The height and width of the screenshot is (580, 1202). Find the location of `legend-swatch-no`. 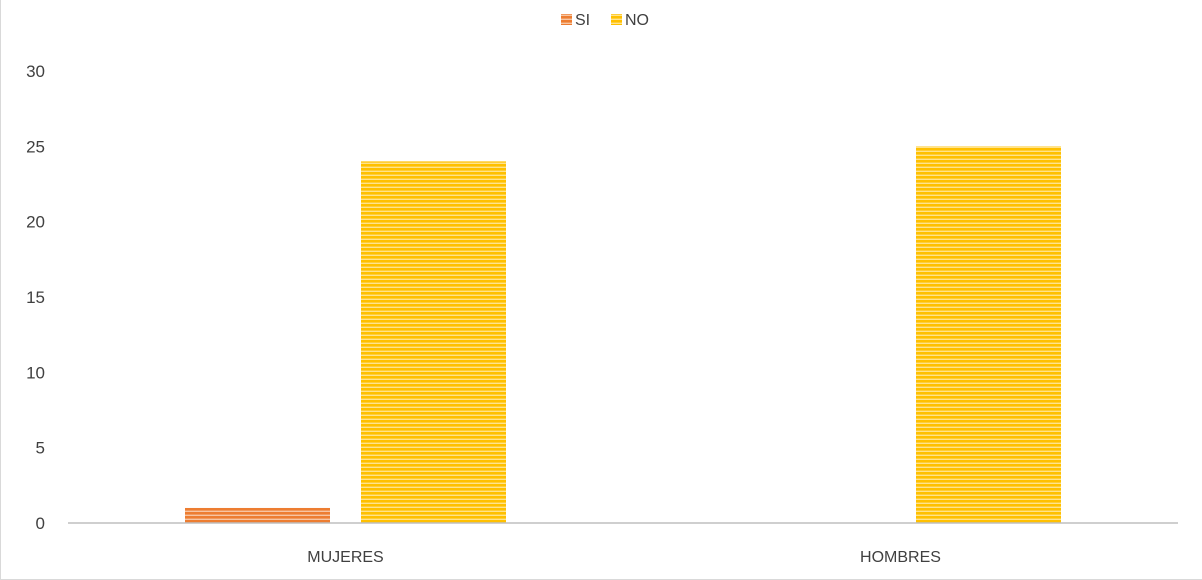

legend-swatch-no is located at coordinates (616, 19).